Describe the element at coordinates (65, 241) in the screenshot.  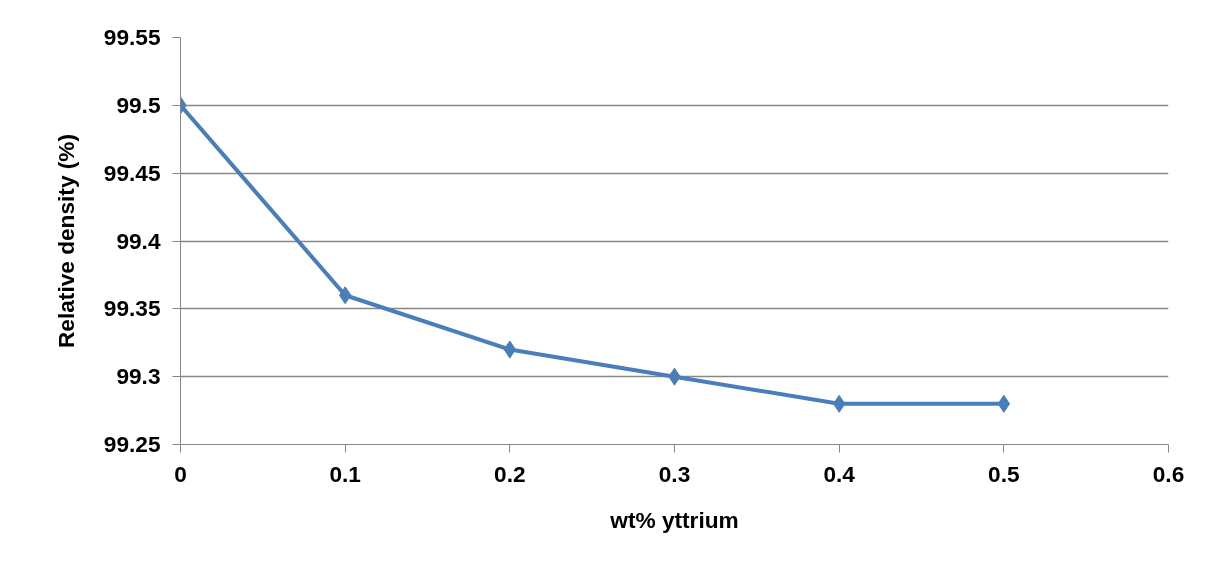
I see `y-axis-title: Relative density (%)` at that location.